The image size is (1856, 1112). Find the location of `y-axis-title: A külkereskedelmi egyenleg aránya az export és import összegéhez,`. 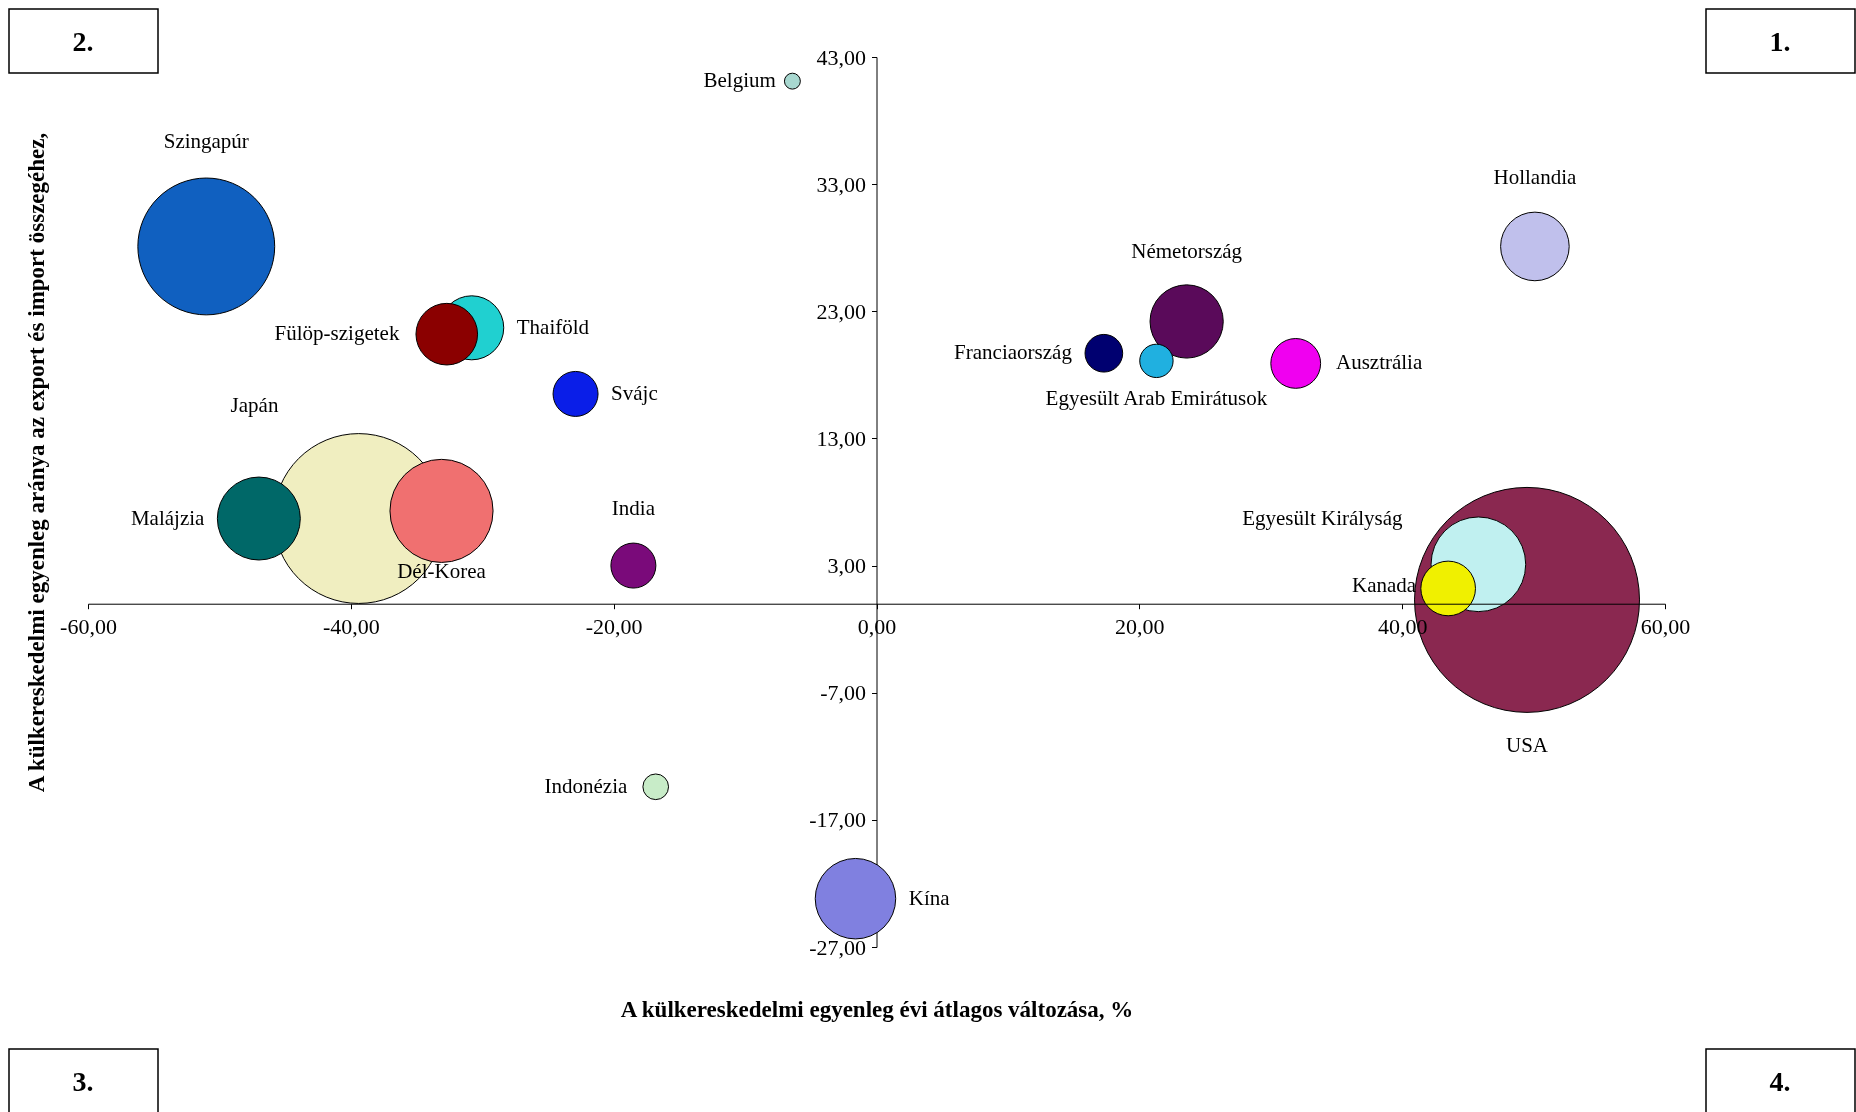

y-axis-title: A külkereskedelmi egyenleg aránya az export és import összegéhez, is located at coordinates (36, 462).